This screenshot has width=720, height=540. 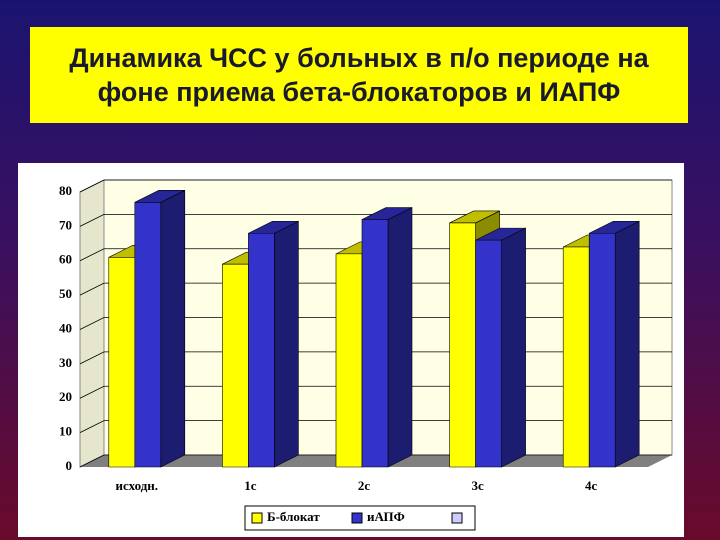 I want to click on x-tick-label: 4с, so click(x=591, y=485).